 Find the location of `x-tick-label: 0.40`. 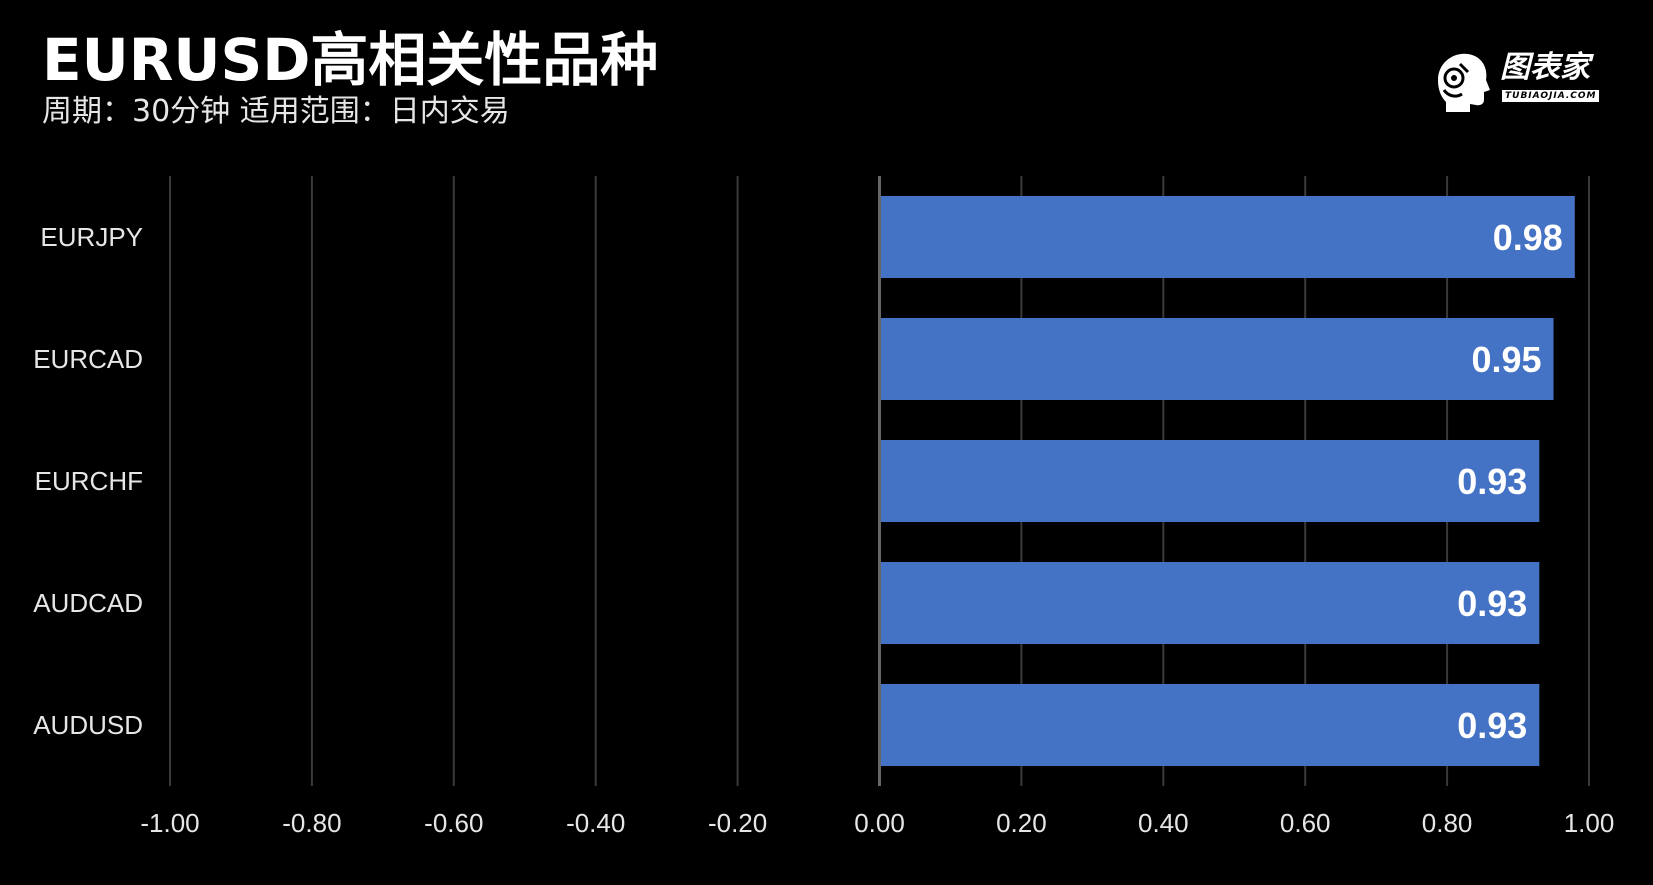

x-tick-label: 0.40 is located at coordinates (1163, 823).